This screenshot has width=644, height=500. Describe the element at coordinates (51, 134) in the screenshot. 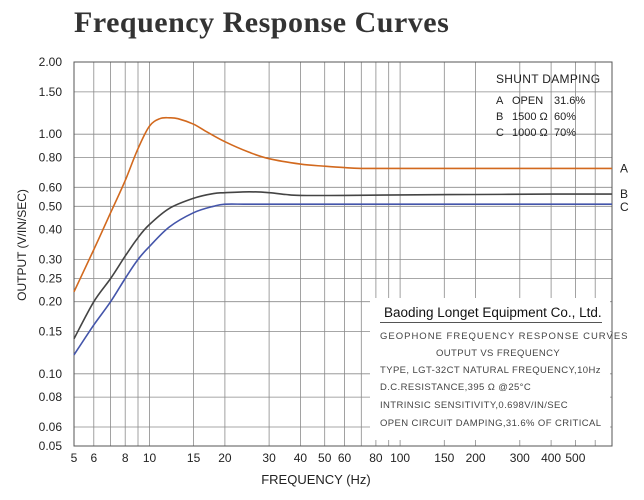

I see `y-tick-label: 1.00` at that location.